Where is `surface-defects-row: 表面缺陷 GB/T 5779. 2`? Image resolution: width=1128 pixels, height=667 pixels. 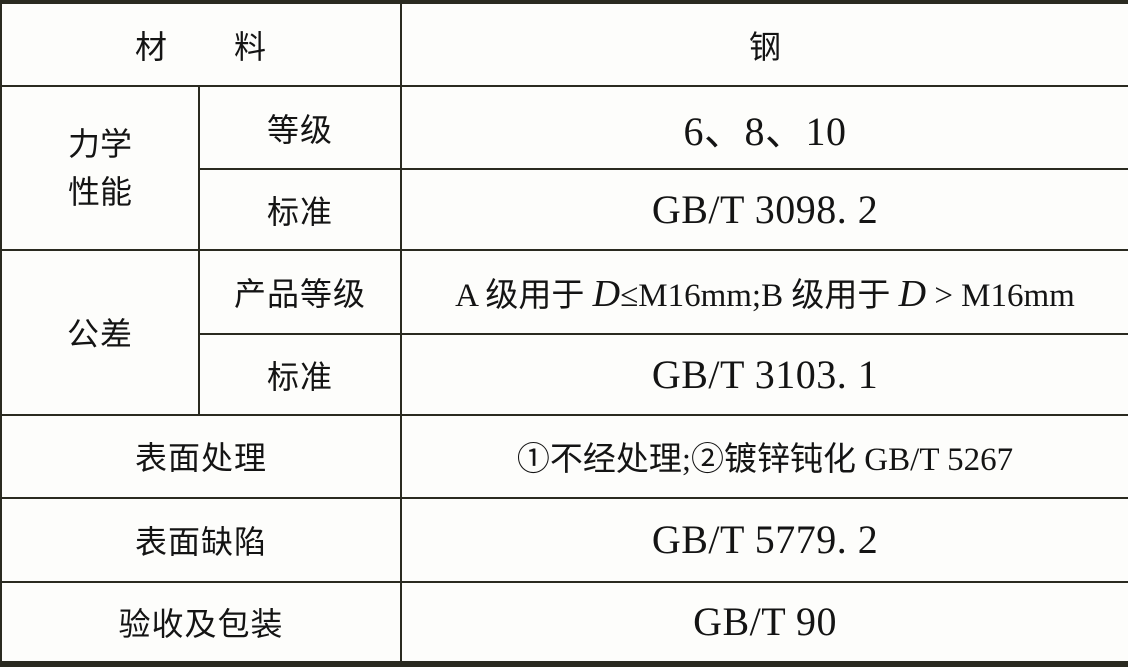
surface-defects-row: 表面缺陷 GB/T 5779. 2 is located at coordinates (564, 539).